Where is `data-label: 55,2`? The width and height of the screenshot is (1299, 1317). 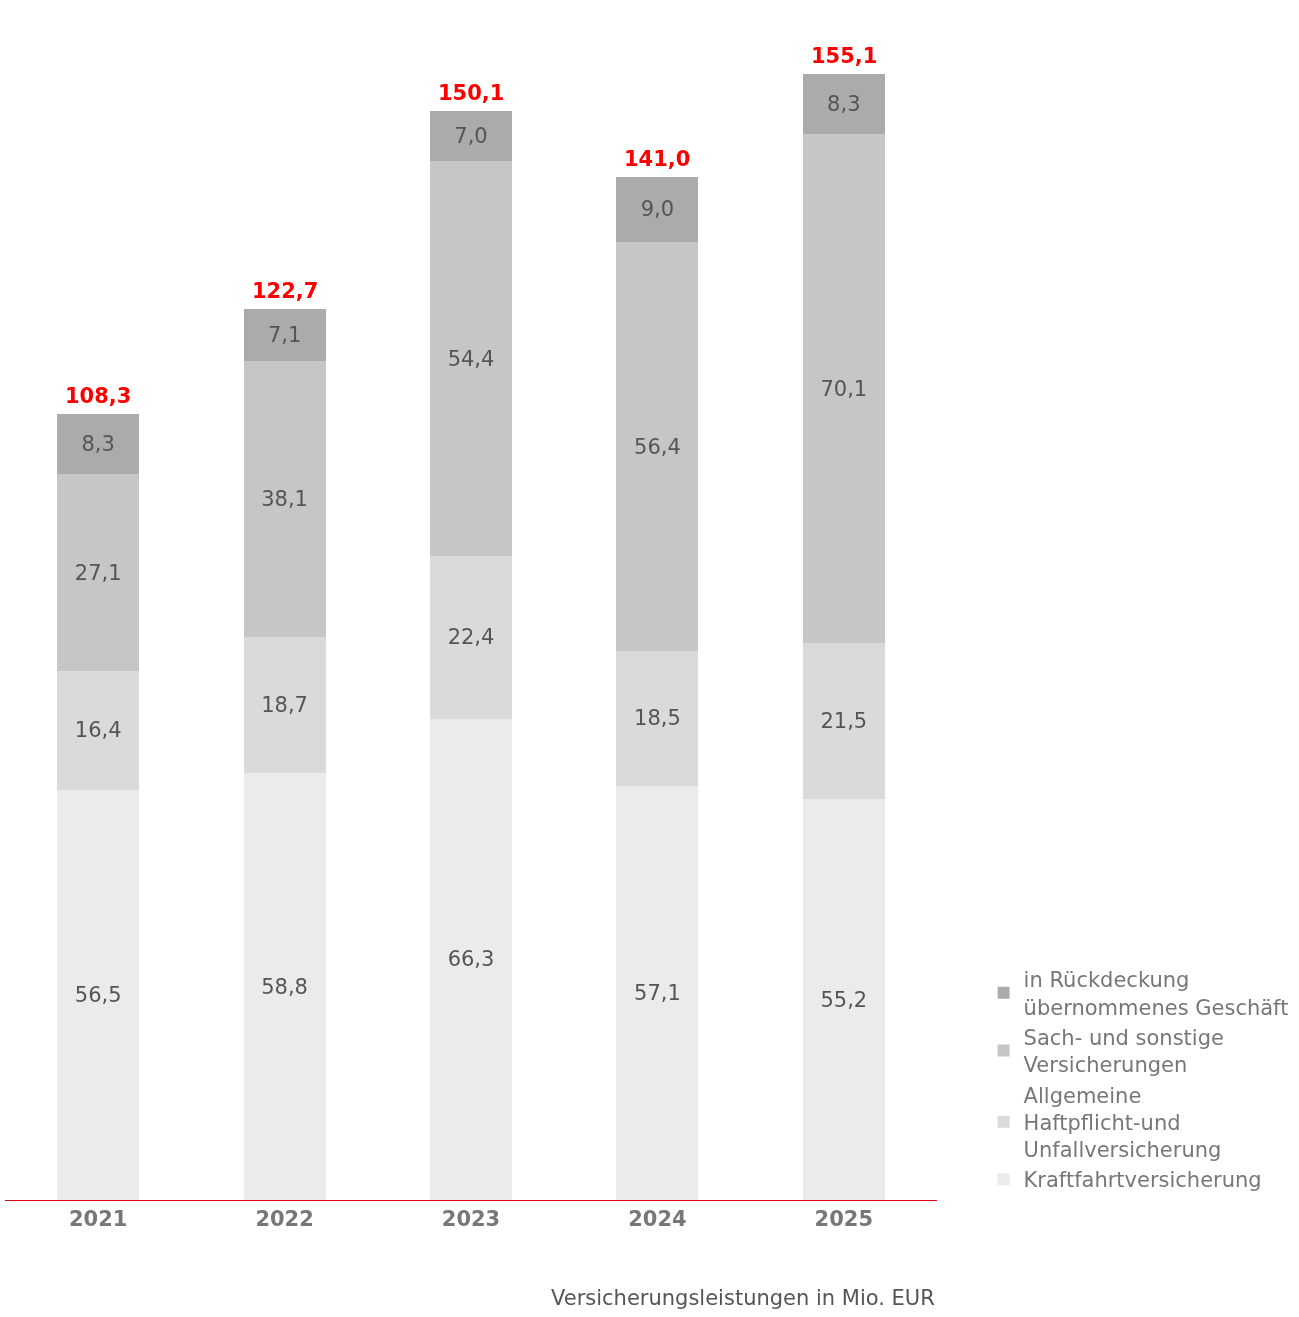
data-label: 55,2 is located at coordinates (844, 999).